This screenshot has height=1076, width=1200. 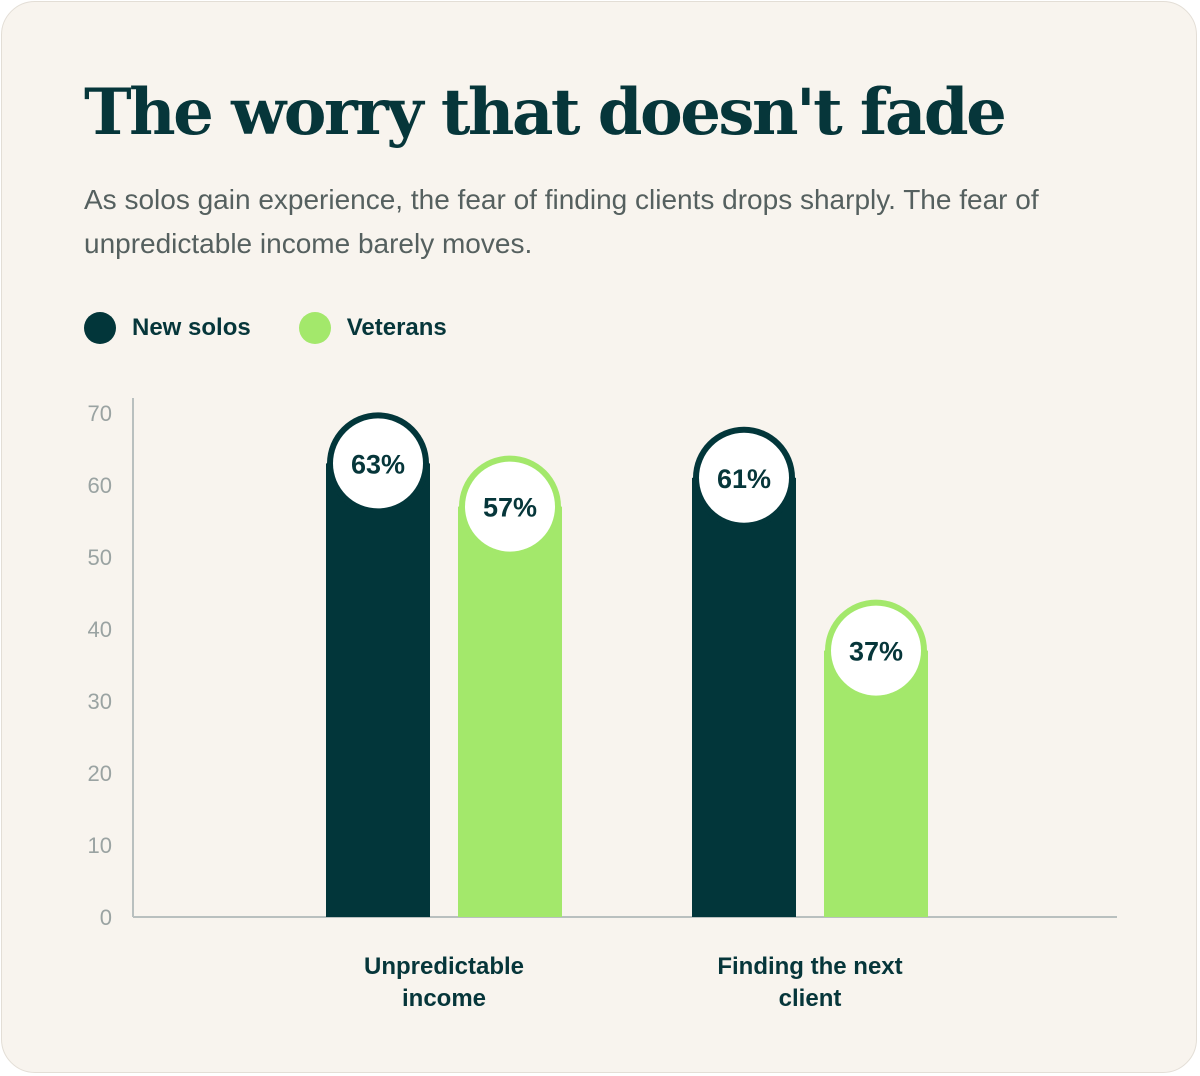 What do you see at coordinates (444, 998) in the screenshot?
I see `x-category-label: income` at bounding box center [444, 998].